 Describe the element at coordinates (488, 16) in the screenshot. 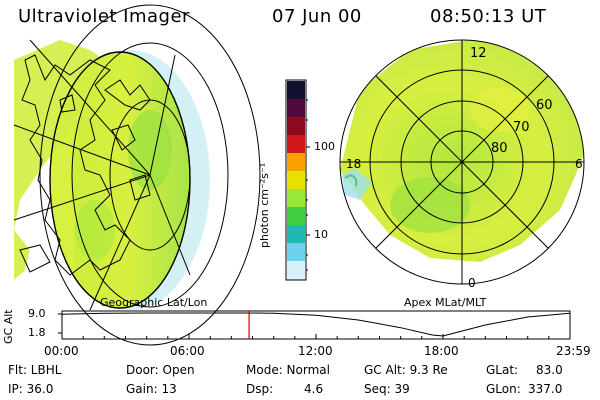

I see `time-label: 08:50:13 UT` at that location.